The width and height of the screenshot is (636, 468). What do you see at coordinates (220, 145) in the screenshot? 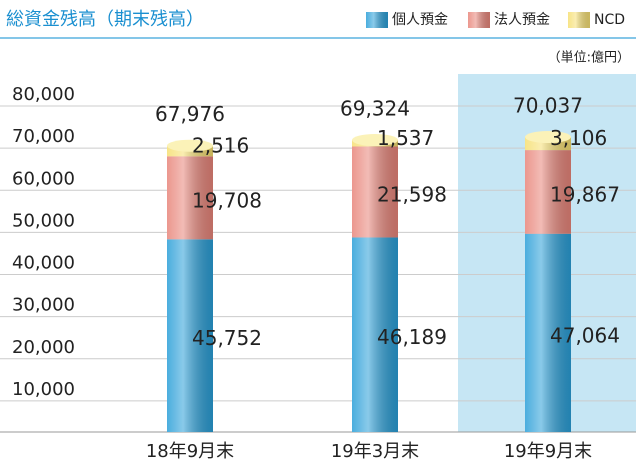
I see `value-label: 2,516` at bounding box center [220, 145].